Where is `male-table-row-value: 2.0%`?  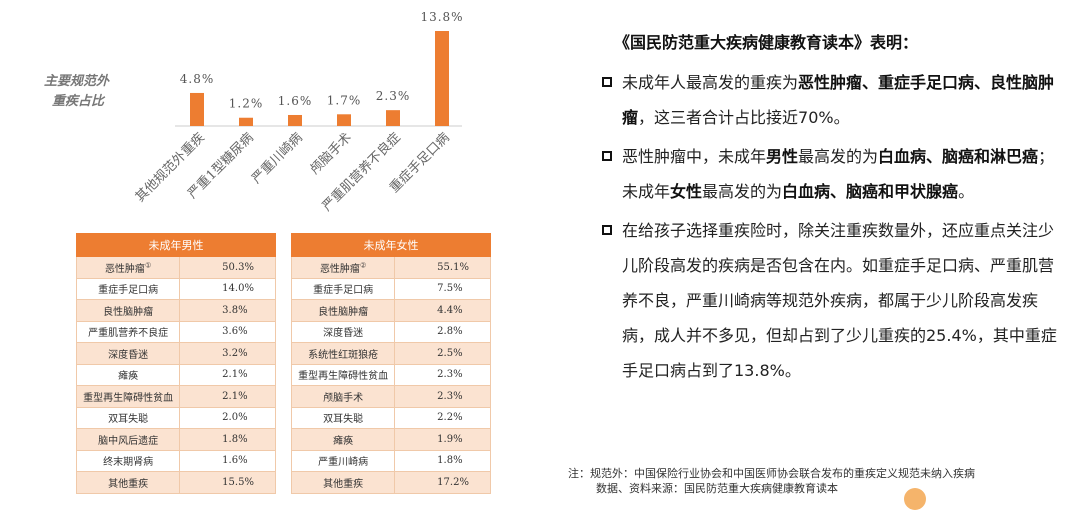 male-table-row-value: 2.0% is located at coordinates (227, 417).